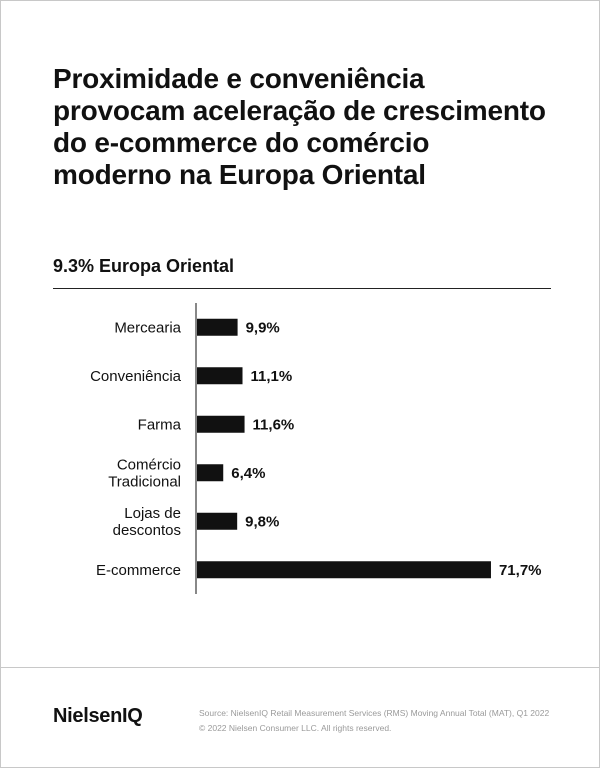  I want to click on value-label: 71,7%, so click(520, 570).